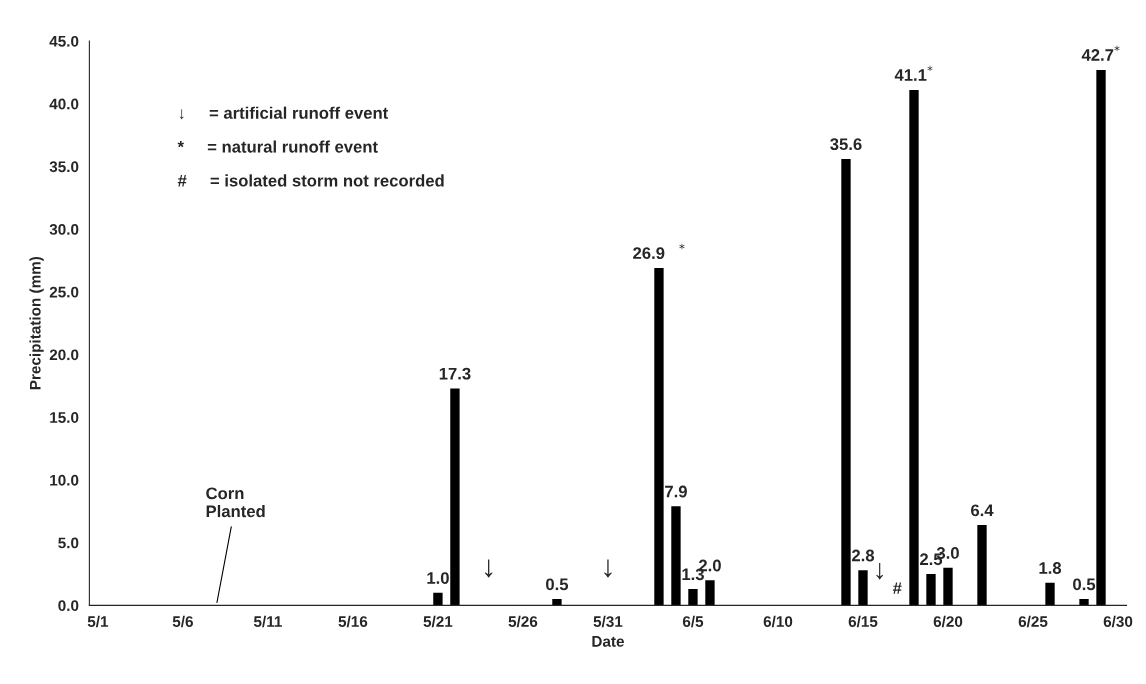 The image size is (1146, 684). What do you see at coordinates (64, 229) in the screenshot?
I see `y-tick-label: 30.0` at bounding box center [64, 229].